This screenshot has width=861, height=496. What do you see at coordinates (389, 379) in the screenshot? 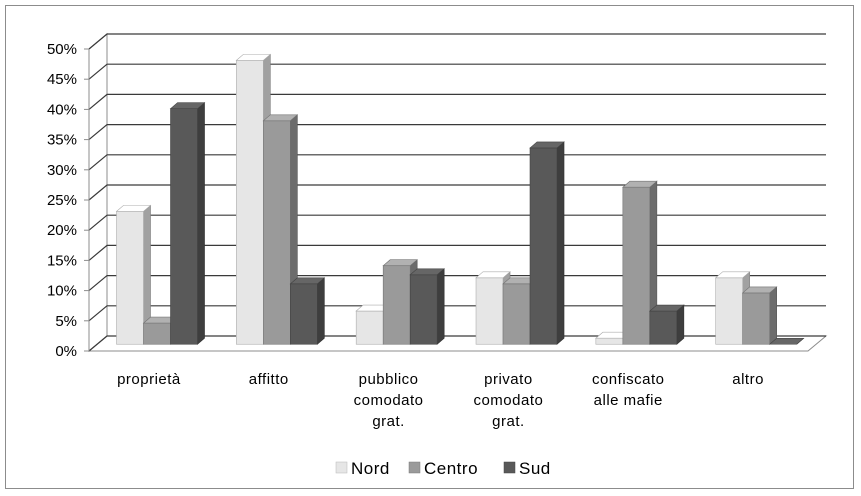
I see `x-tick-label-line: pubblico` at bounding box center [389, 379].